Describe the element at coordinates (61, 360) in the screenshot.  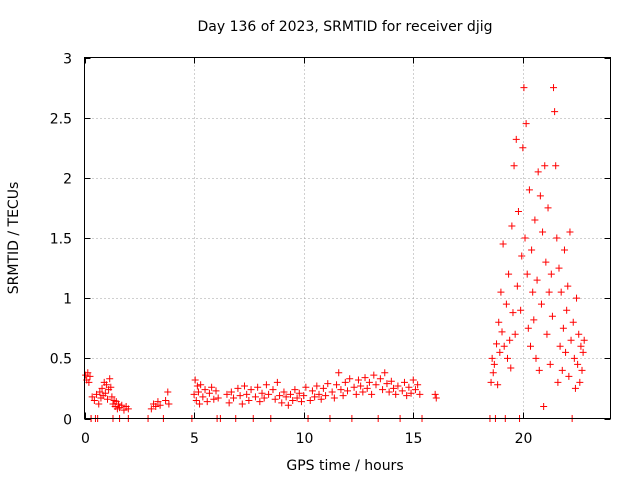
I see `y-tick-label: 0.5` at that location.